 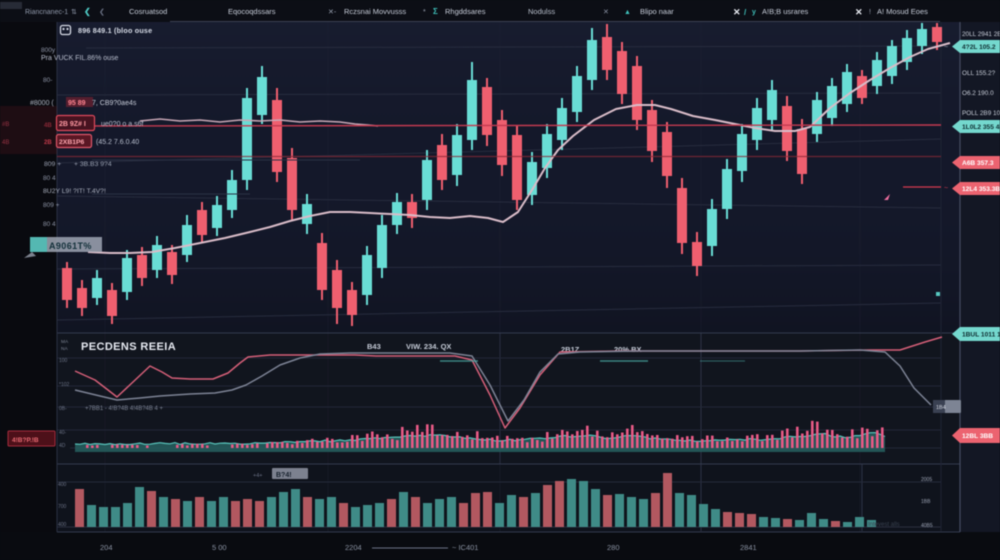 I want to click on svg-text: 20% BX, so click(x=628, y=349).